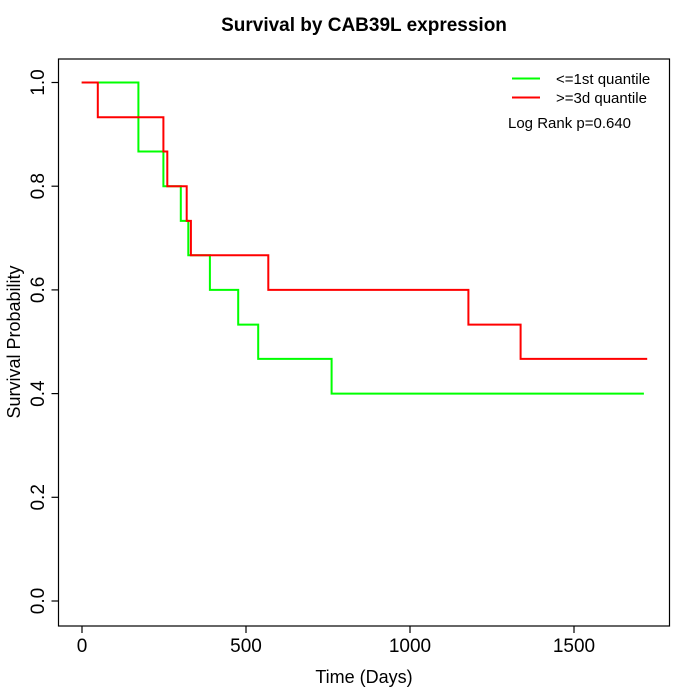 This screenshot has width=700, height=700. I want to click on x-axis-label: Time (Days), so click(363, 677).